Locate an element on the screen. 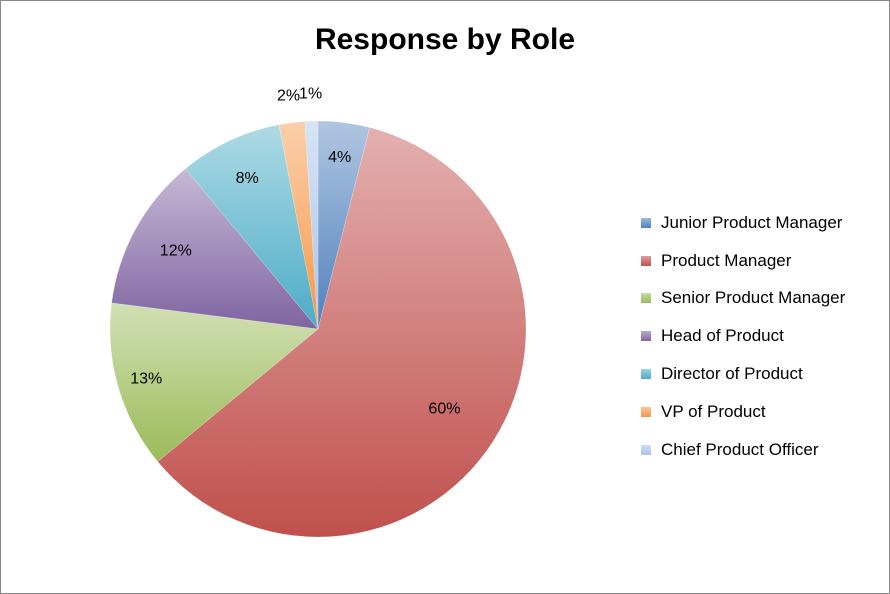  legend-item-senior-product-manager: Senior Product Manager is located at coordinates (761, 299).